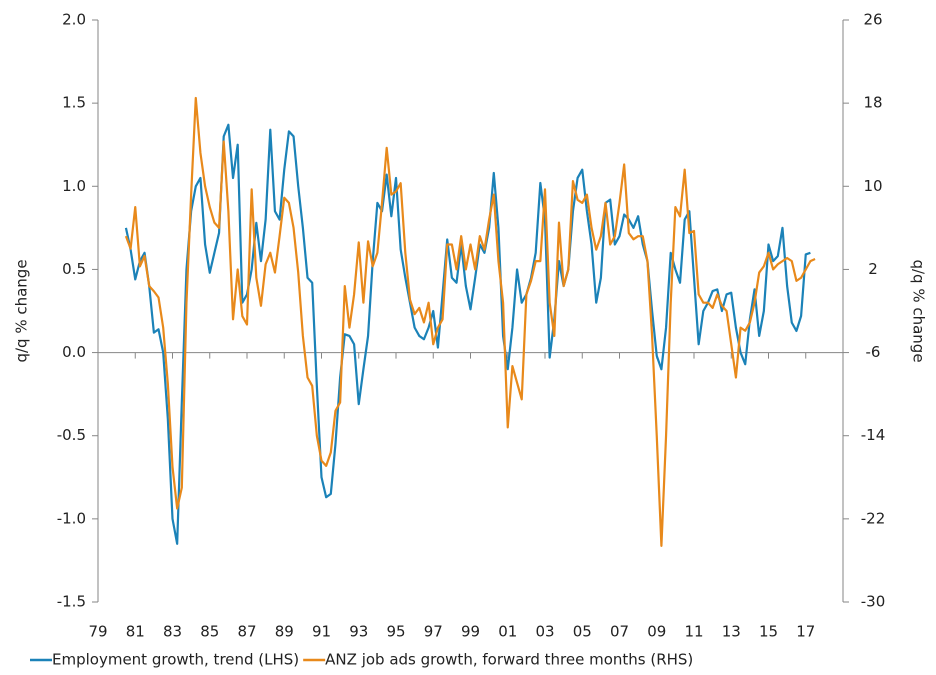 The width and height of the screenshot is (936, 675). What do you see at coordinates (507, 632) in the screenshot?
I see `x-tick-label: 01` at bounding box center [507, 632].